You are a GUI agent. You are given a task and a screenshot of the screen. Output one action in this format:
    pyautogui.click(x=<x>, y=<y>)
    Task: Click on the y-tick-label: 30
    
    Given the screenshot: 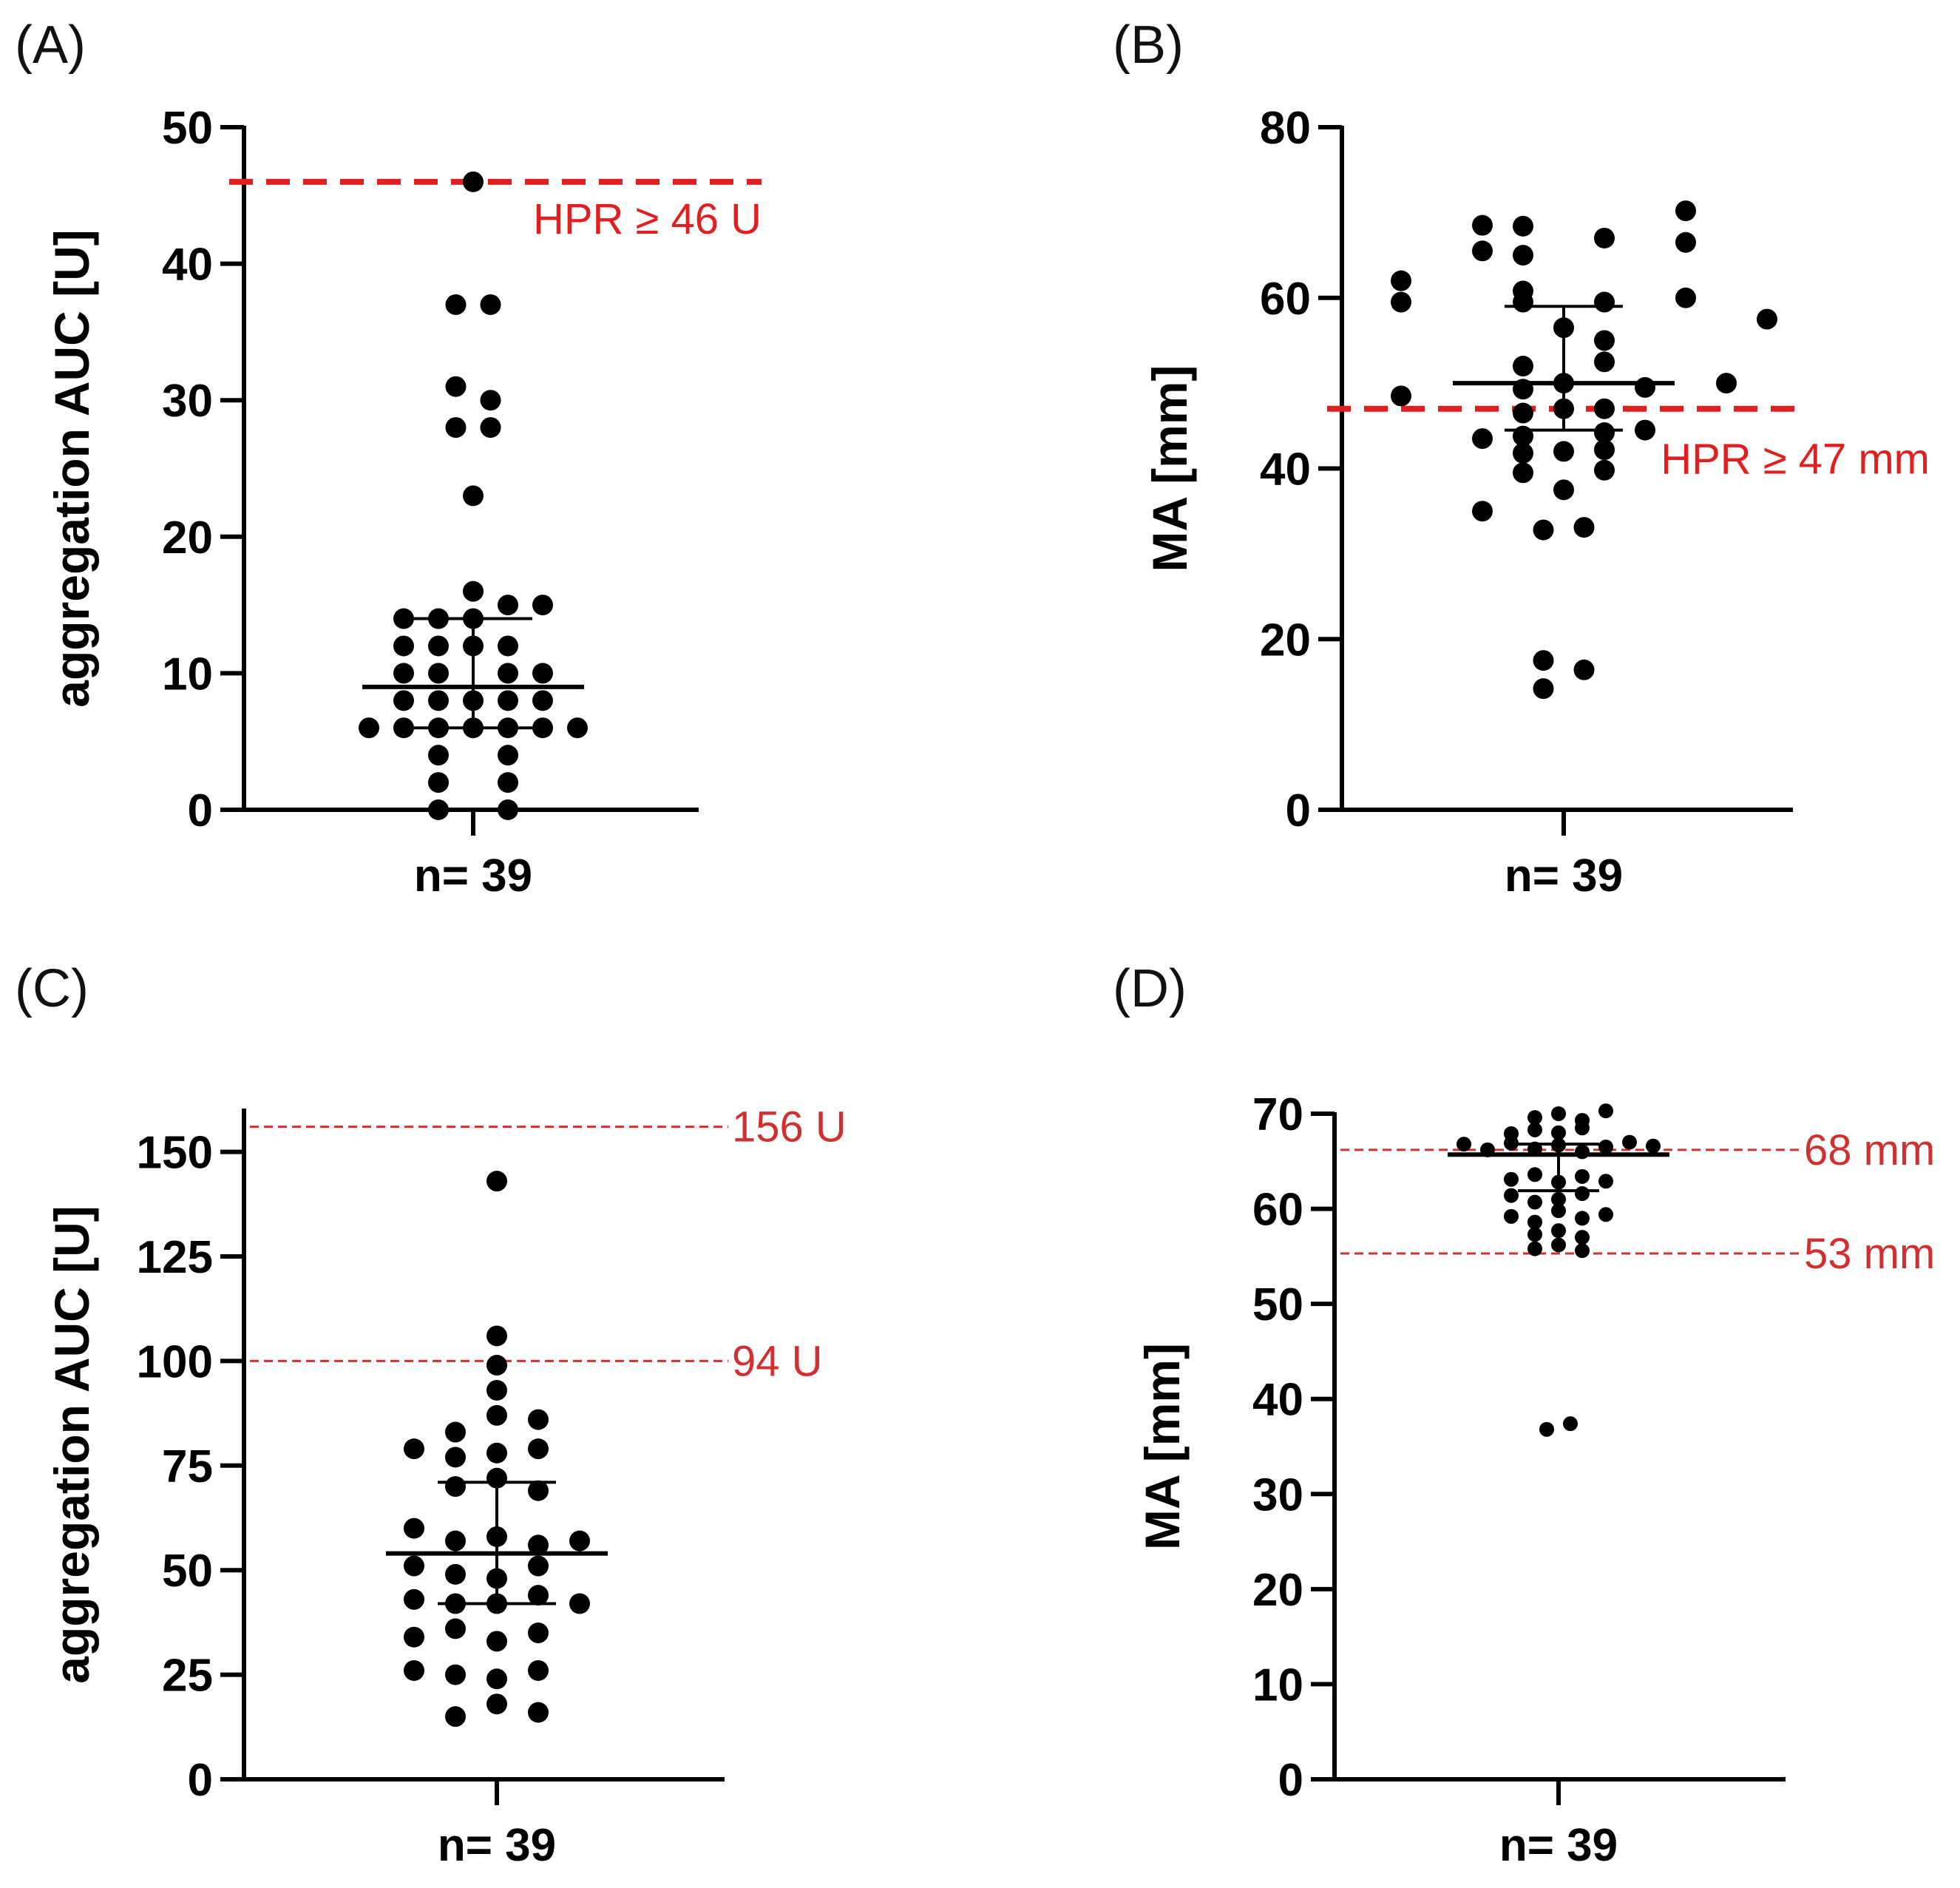 What is the action you would take?
    pyautogui.click(x=187, y=401)
    